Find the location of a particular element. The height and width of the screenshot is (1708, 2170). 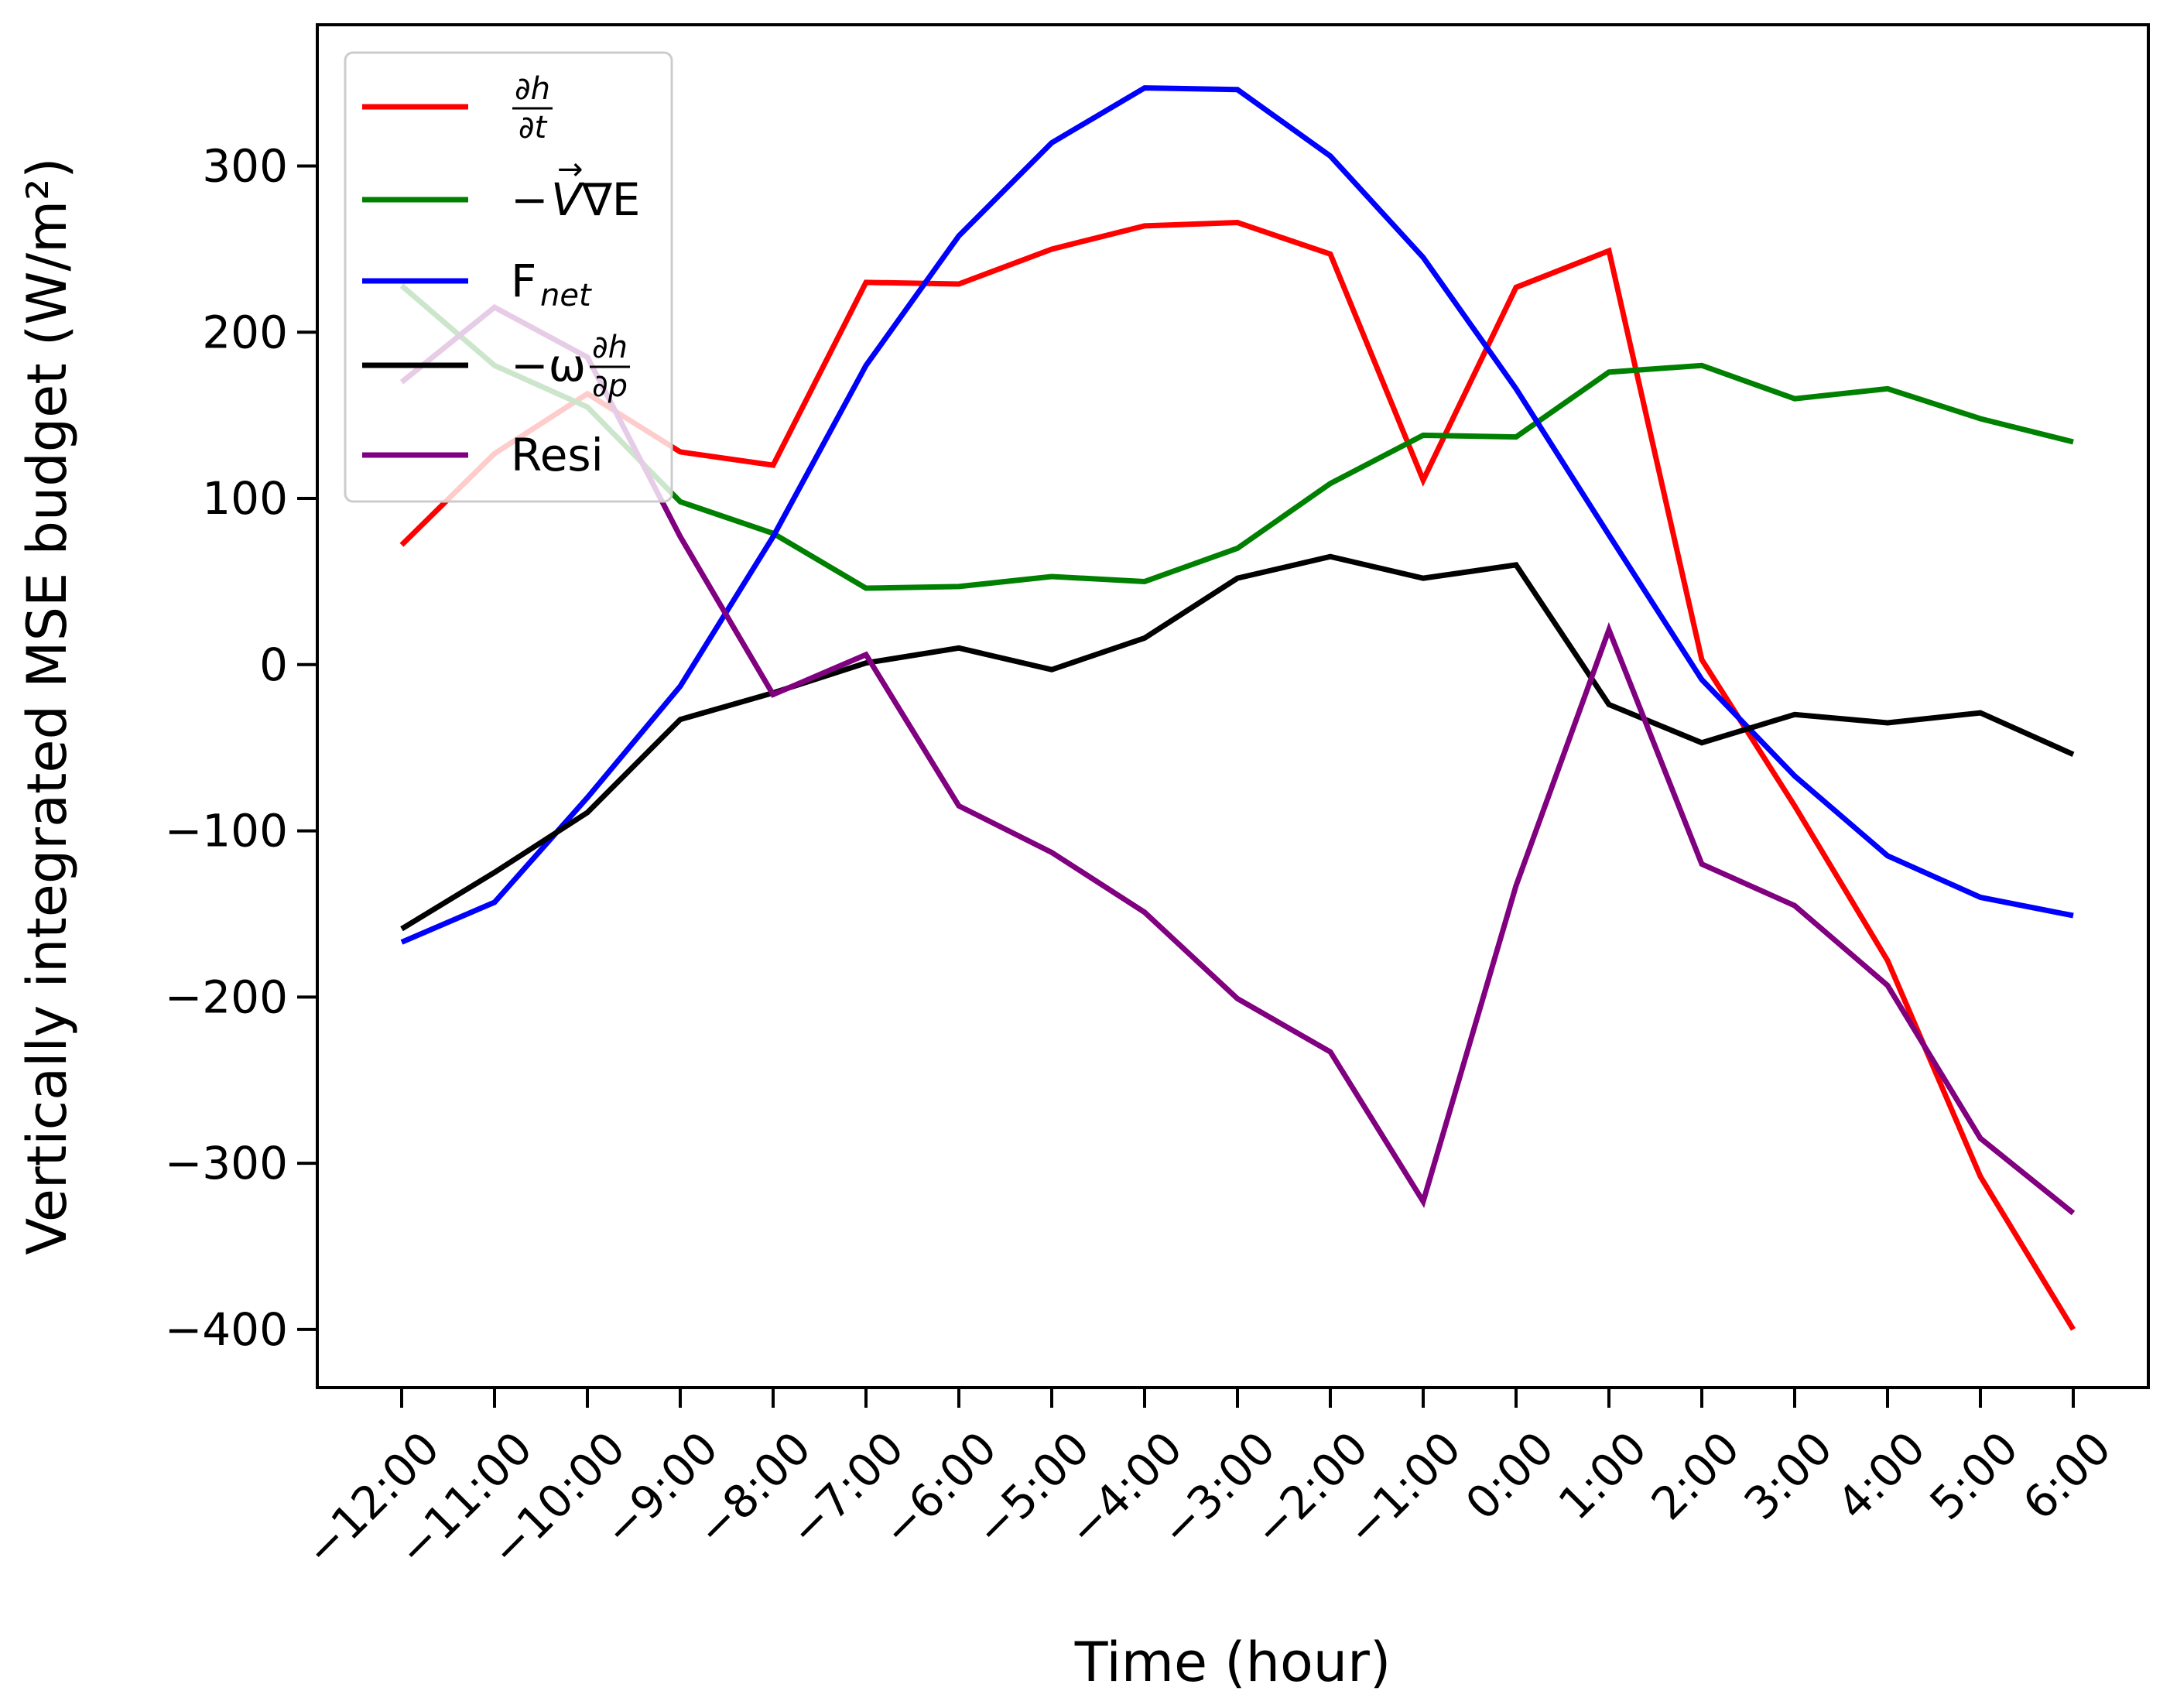

legend-entry: Resi is located at coordinates (557, 455).